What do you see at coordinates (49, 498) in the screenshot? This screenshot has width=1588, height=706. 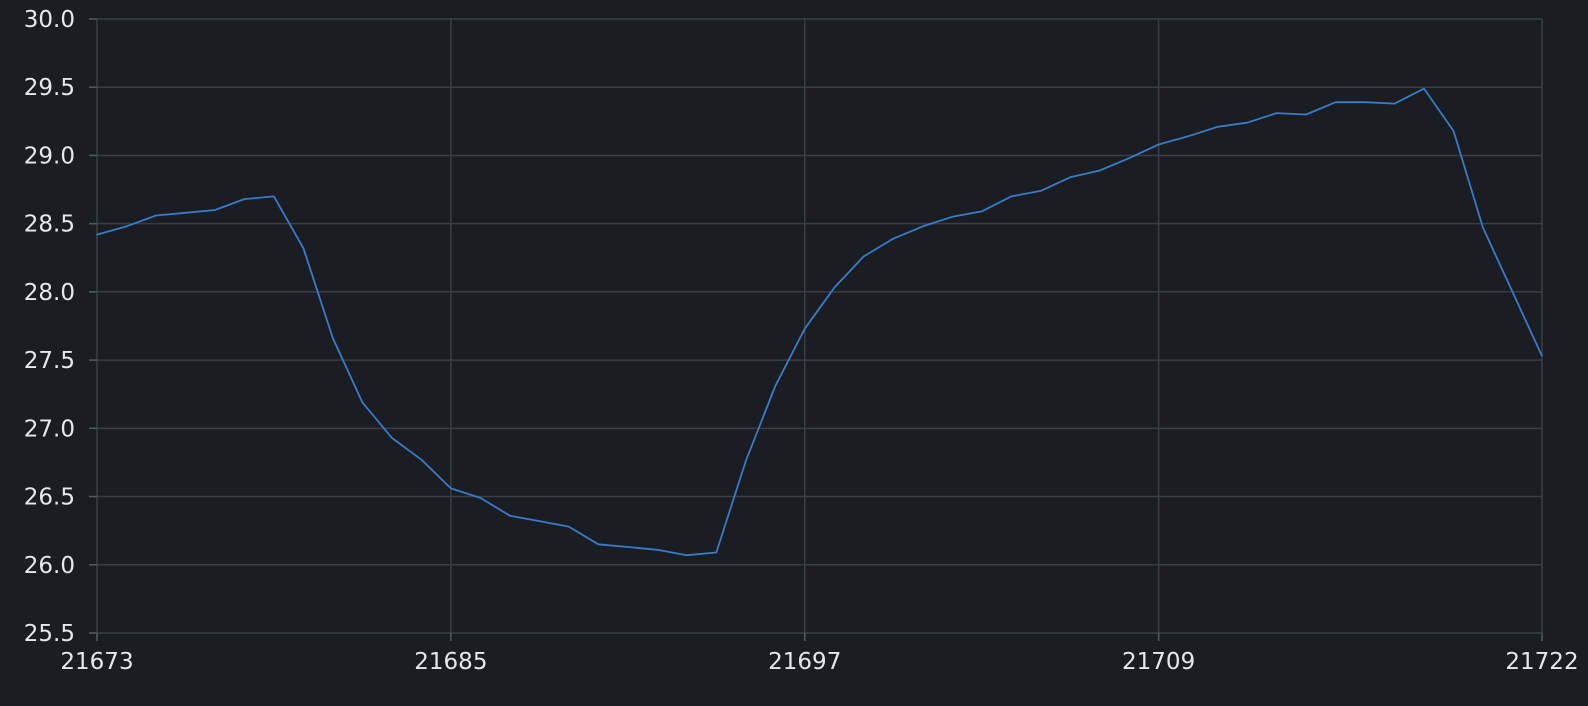 I see `y-tick-label: 26.5` at bounding box center [49, 498].